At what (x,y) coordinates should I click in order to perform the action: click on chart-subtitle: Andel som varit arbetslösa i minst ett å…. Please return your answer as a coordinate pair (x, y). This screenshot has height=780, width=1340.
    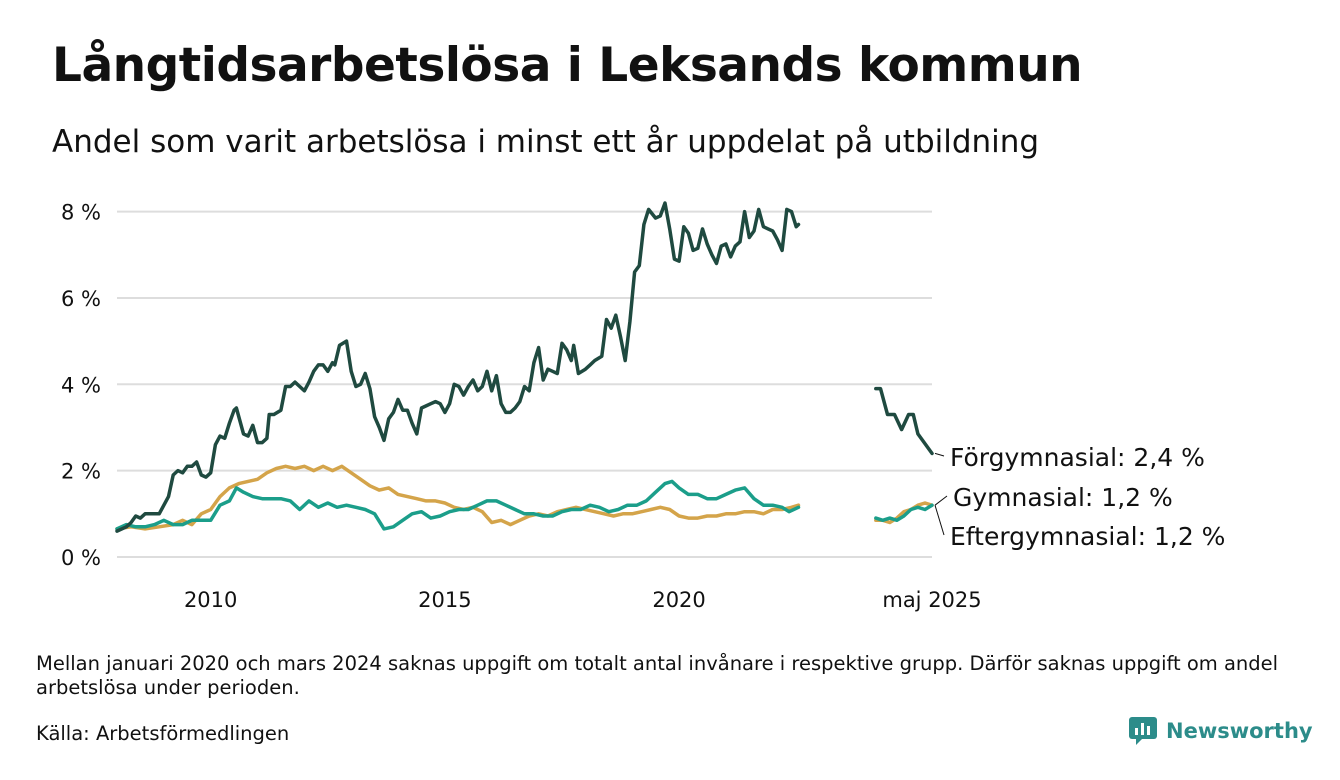
    Looking at the image, I should click on (546, 142).